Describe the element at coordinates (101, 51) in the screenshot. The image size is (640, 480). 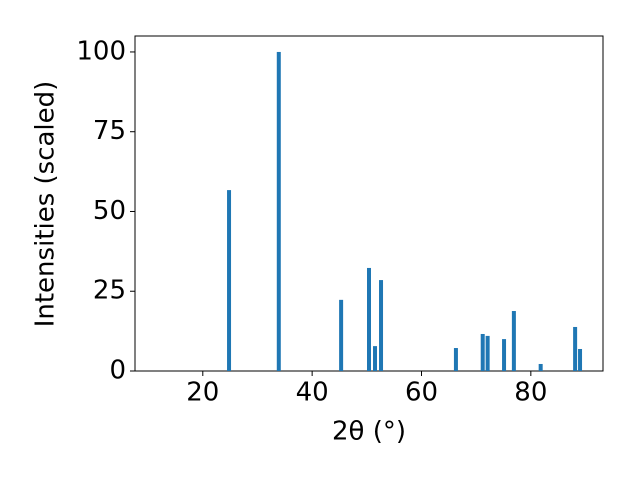
I see `y-tick-label: 100` at that location.